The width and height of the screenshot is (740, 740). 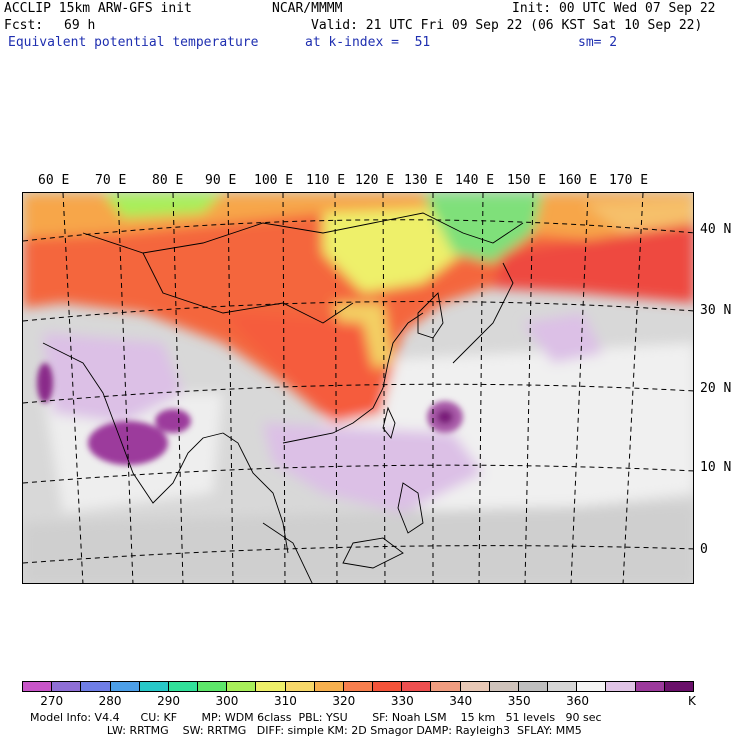 What do you see at coordinates (54, 180) in the screenshot?
I see `lon-label: 60 E` at bounding box center [54, 180].